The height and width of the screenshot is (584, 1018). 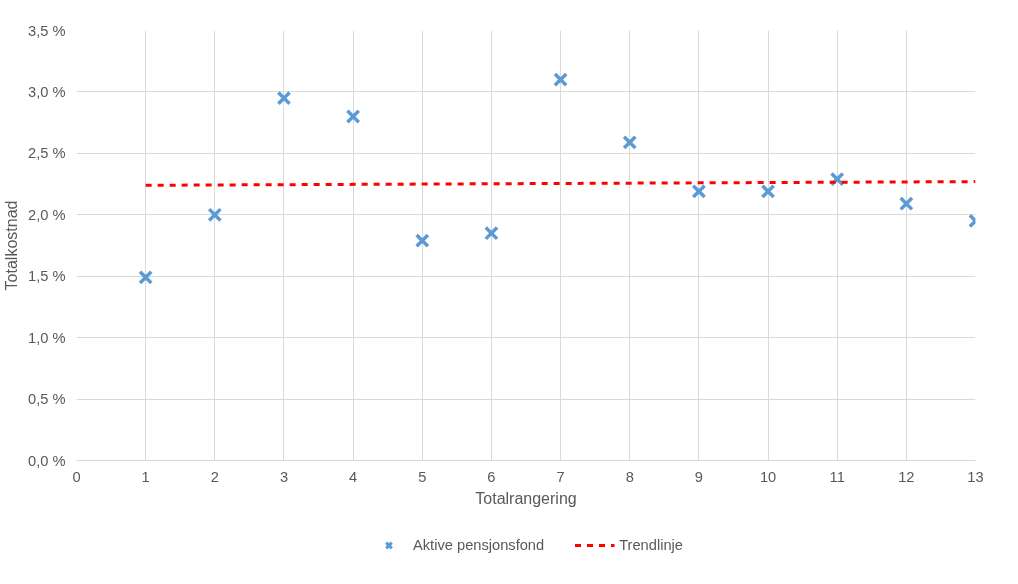 What do you see at coordinates (47, 153) in the screenshot?
I see `y-tick-label: 2,5 %` at bounding box center [47, 153].